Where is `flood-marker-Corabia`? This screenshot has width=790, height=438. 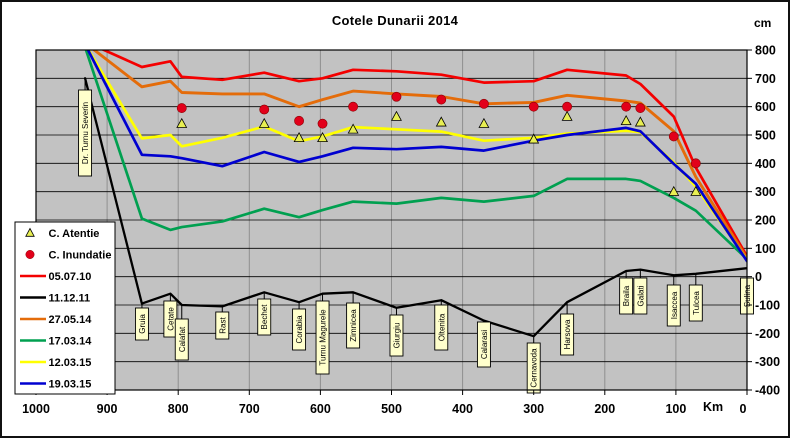 flood-marker-Corabia is located at coordinates (299, 120).